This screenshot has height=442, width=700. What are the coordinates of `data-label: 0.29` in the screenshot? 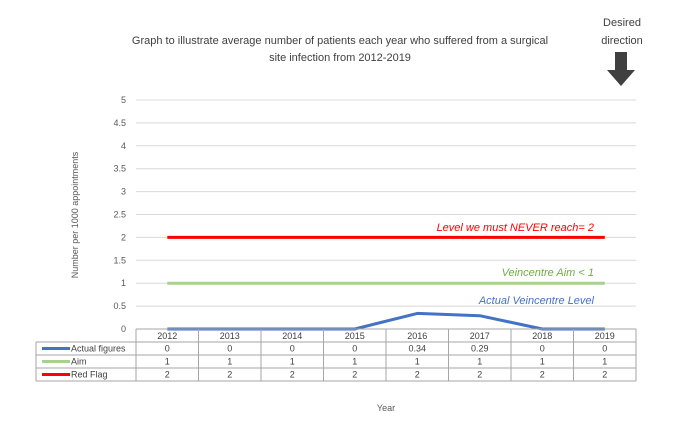 It's located at (480, 349).